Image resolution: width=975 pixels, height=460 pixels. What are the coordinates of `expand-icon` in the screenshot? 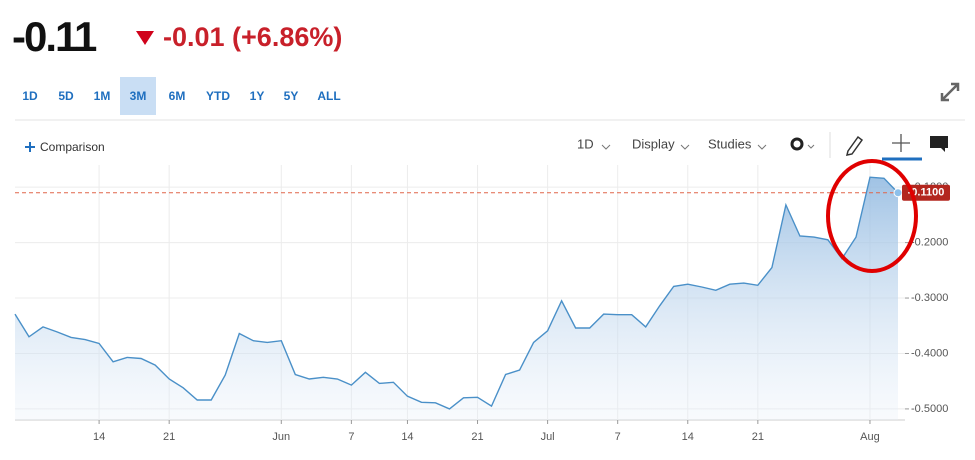 It's located at (950, 92).